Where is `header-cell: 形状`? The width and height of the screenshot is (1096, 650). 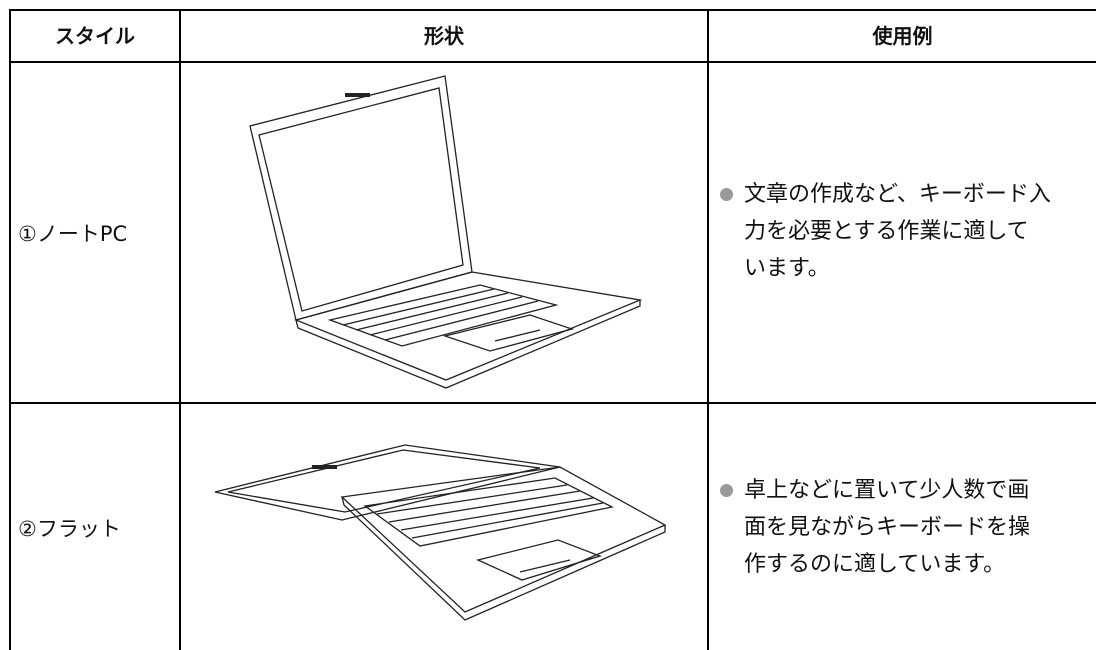 header-cell: 形状 is located at coordinates (444, 36).